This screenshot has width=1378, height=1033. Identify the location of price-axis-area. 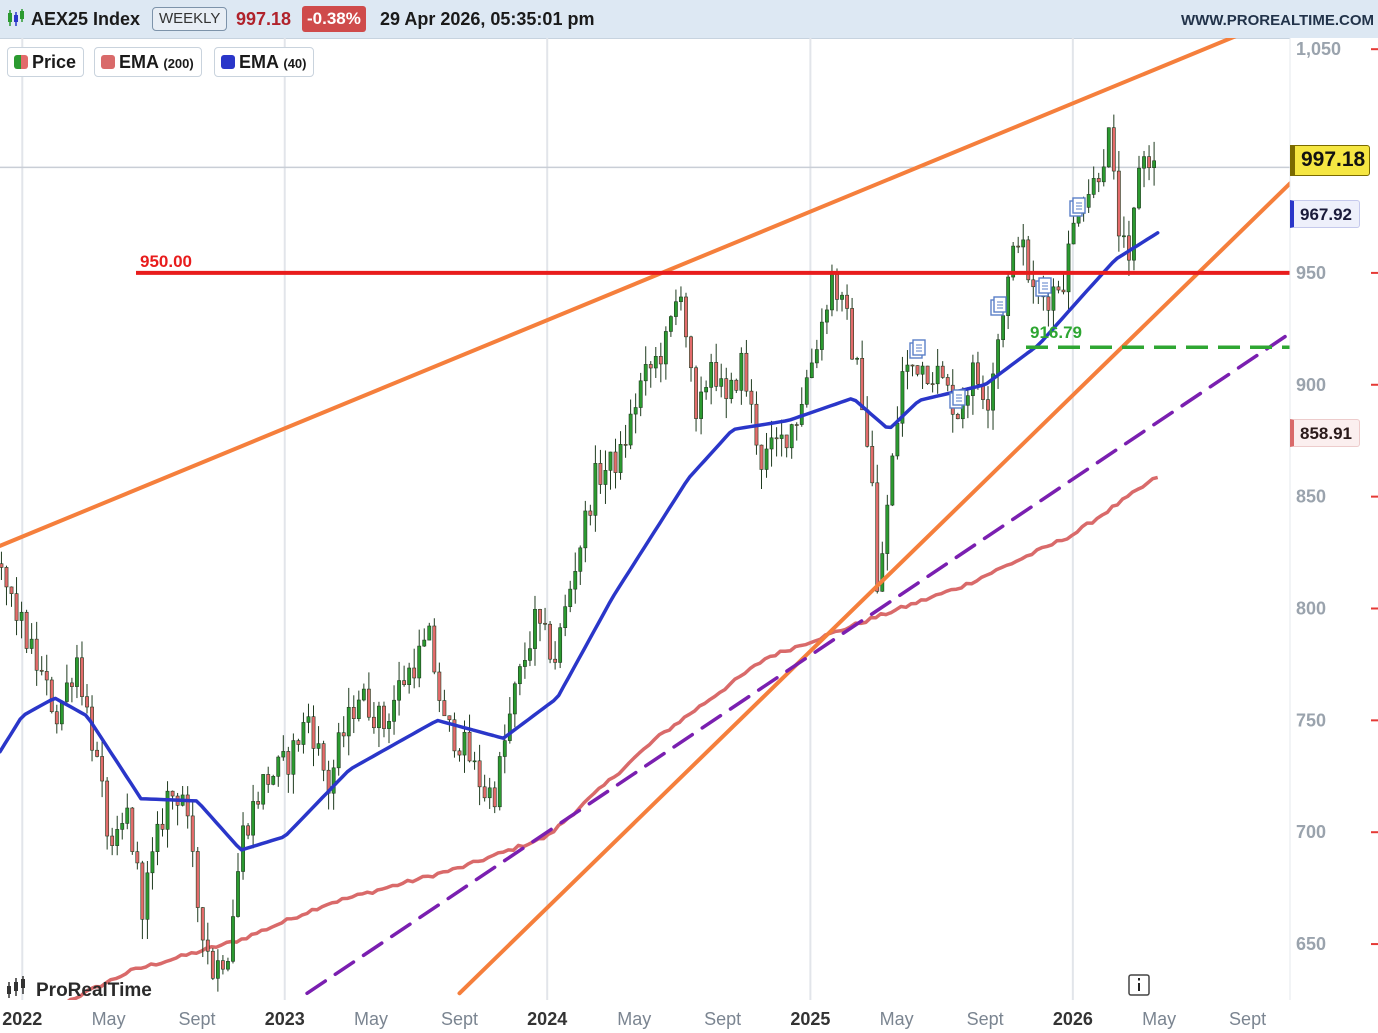
(1334, 535).